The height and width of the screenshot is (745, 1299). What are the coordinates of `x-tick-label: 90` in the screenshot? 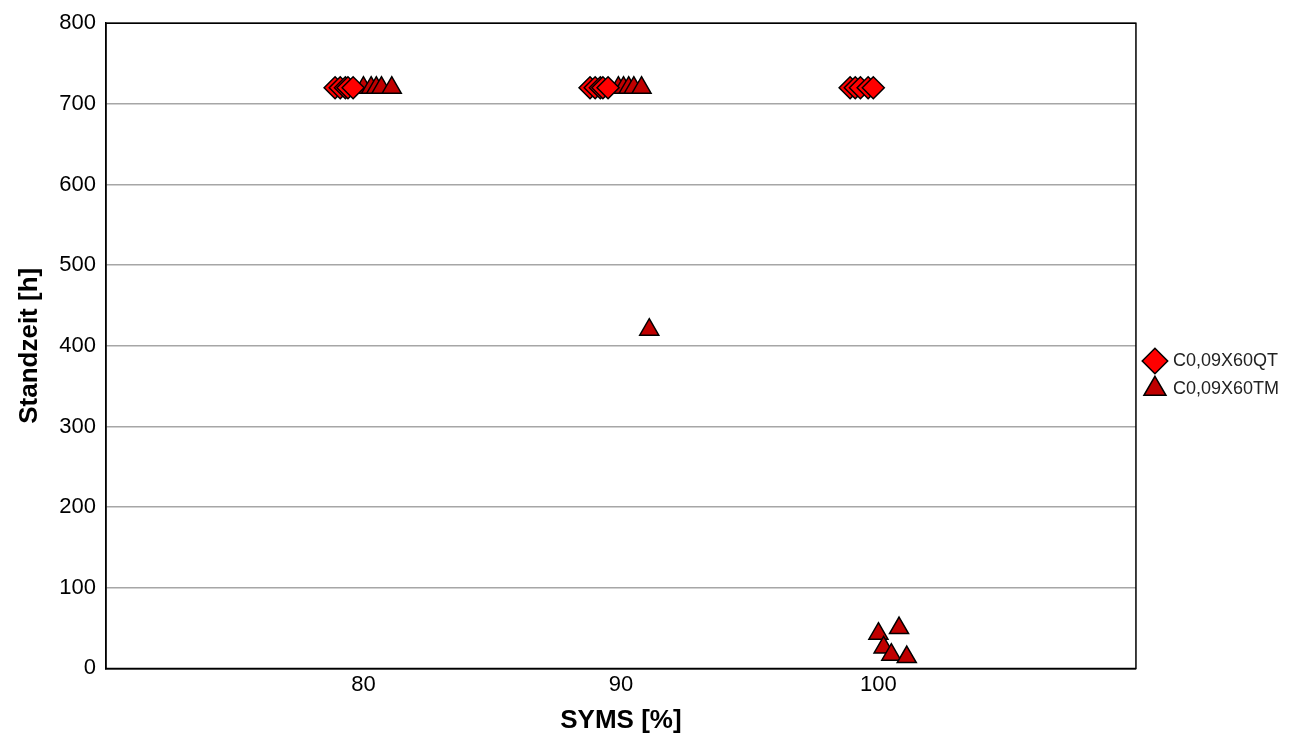 It's located at (621, 683).